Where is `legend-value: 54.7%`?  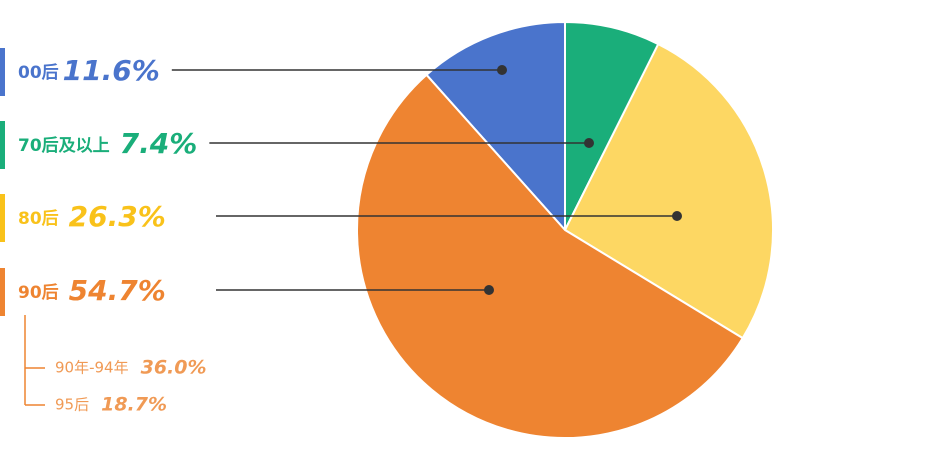
legend-value: 54.7% is located at coordinates (117, 290).